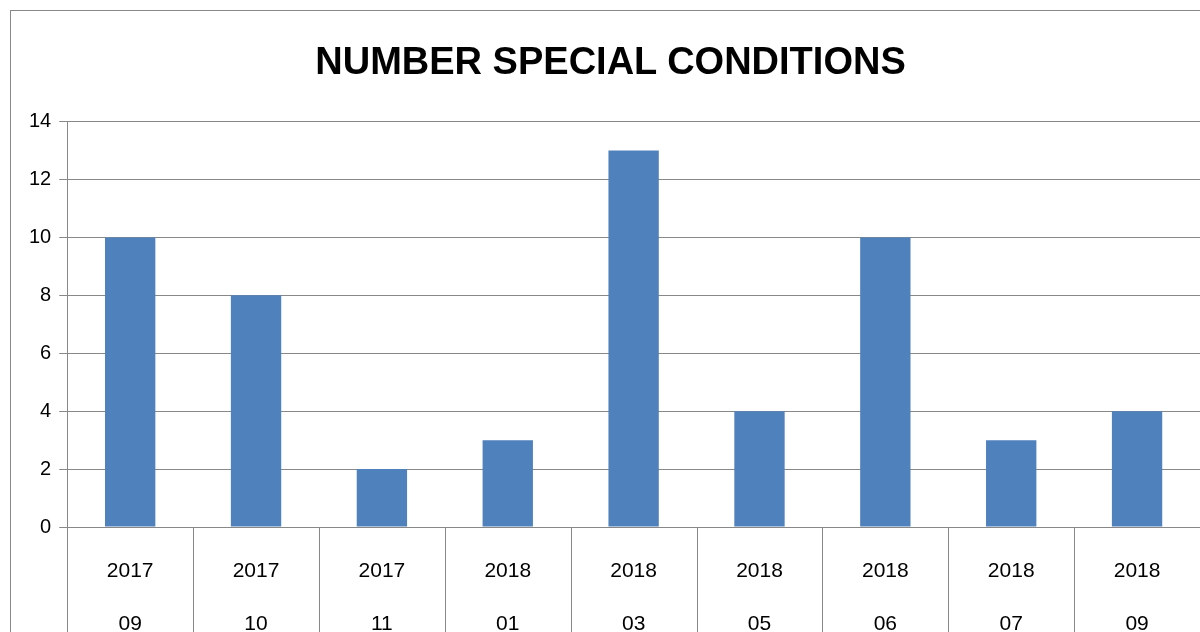  I want to click on y-tick-label: 0, so click(46, 525).